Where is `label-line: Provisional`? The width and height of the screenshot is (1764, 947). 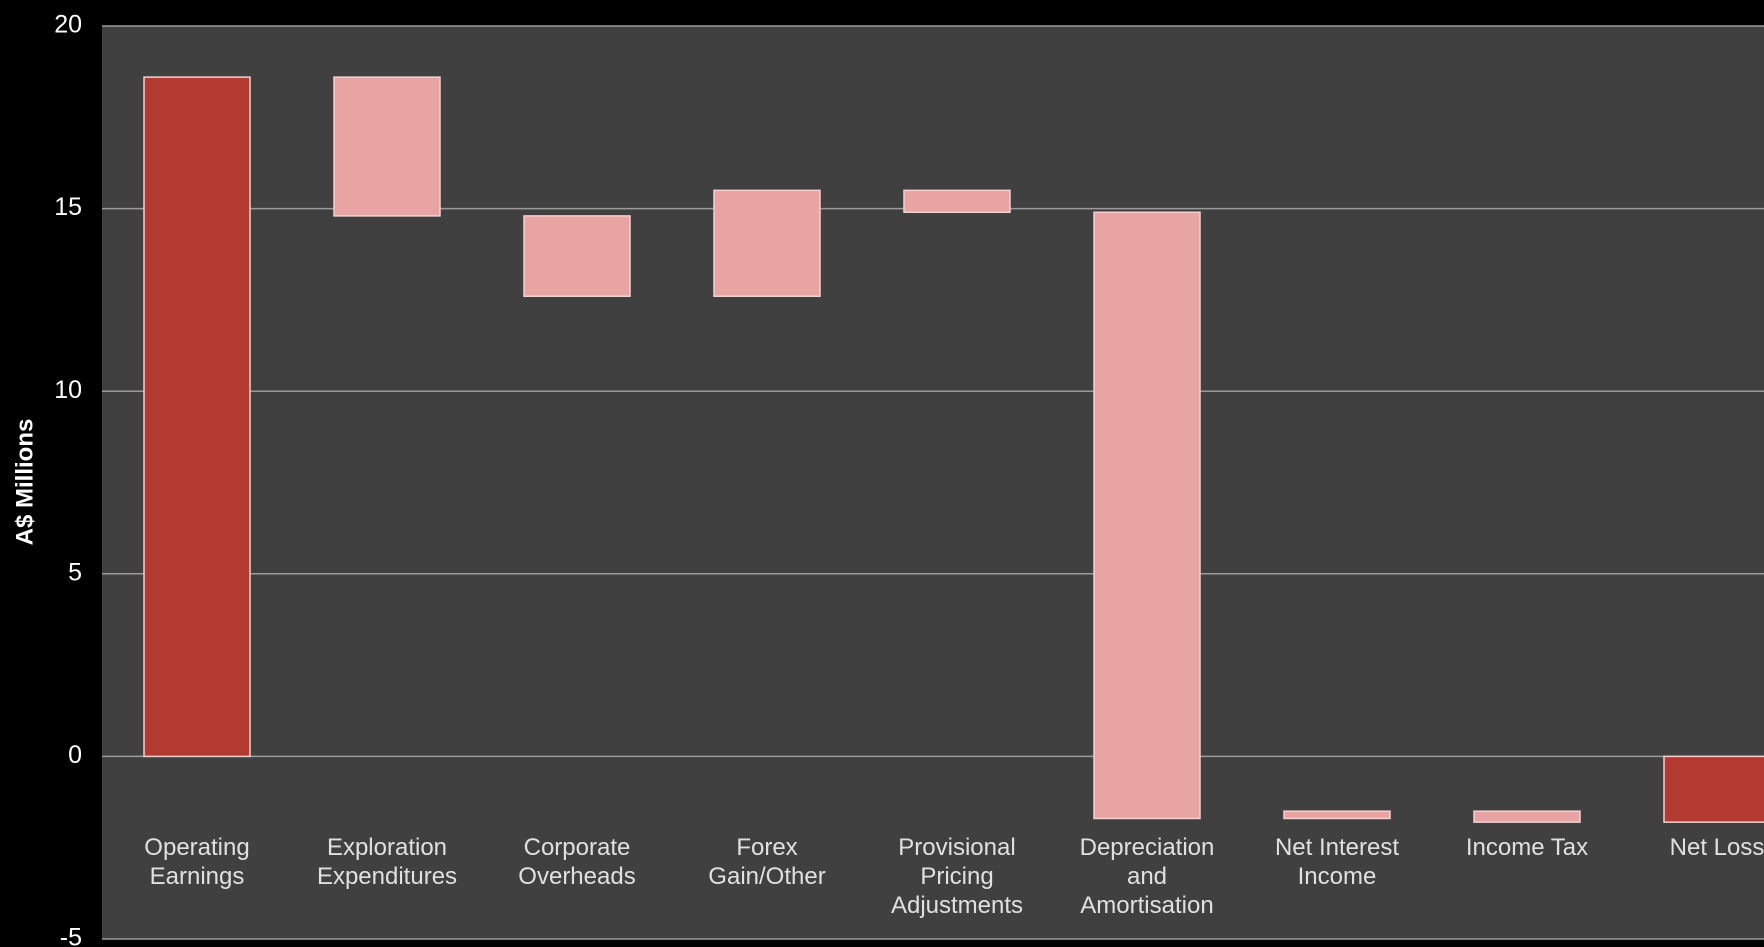 label-line: Provisional is located at coordinates (956, 847).